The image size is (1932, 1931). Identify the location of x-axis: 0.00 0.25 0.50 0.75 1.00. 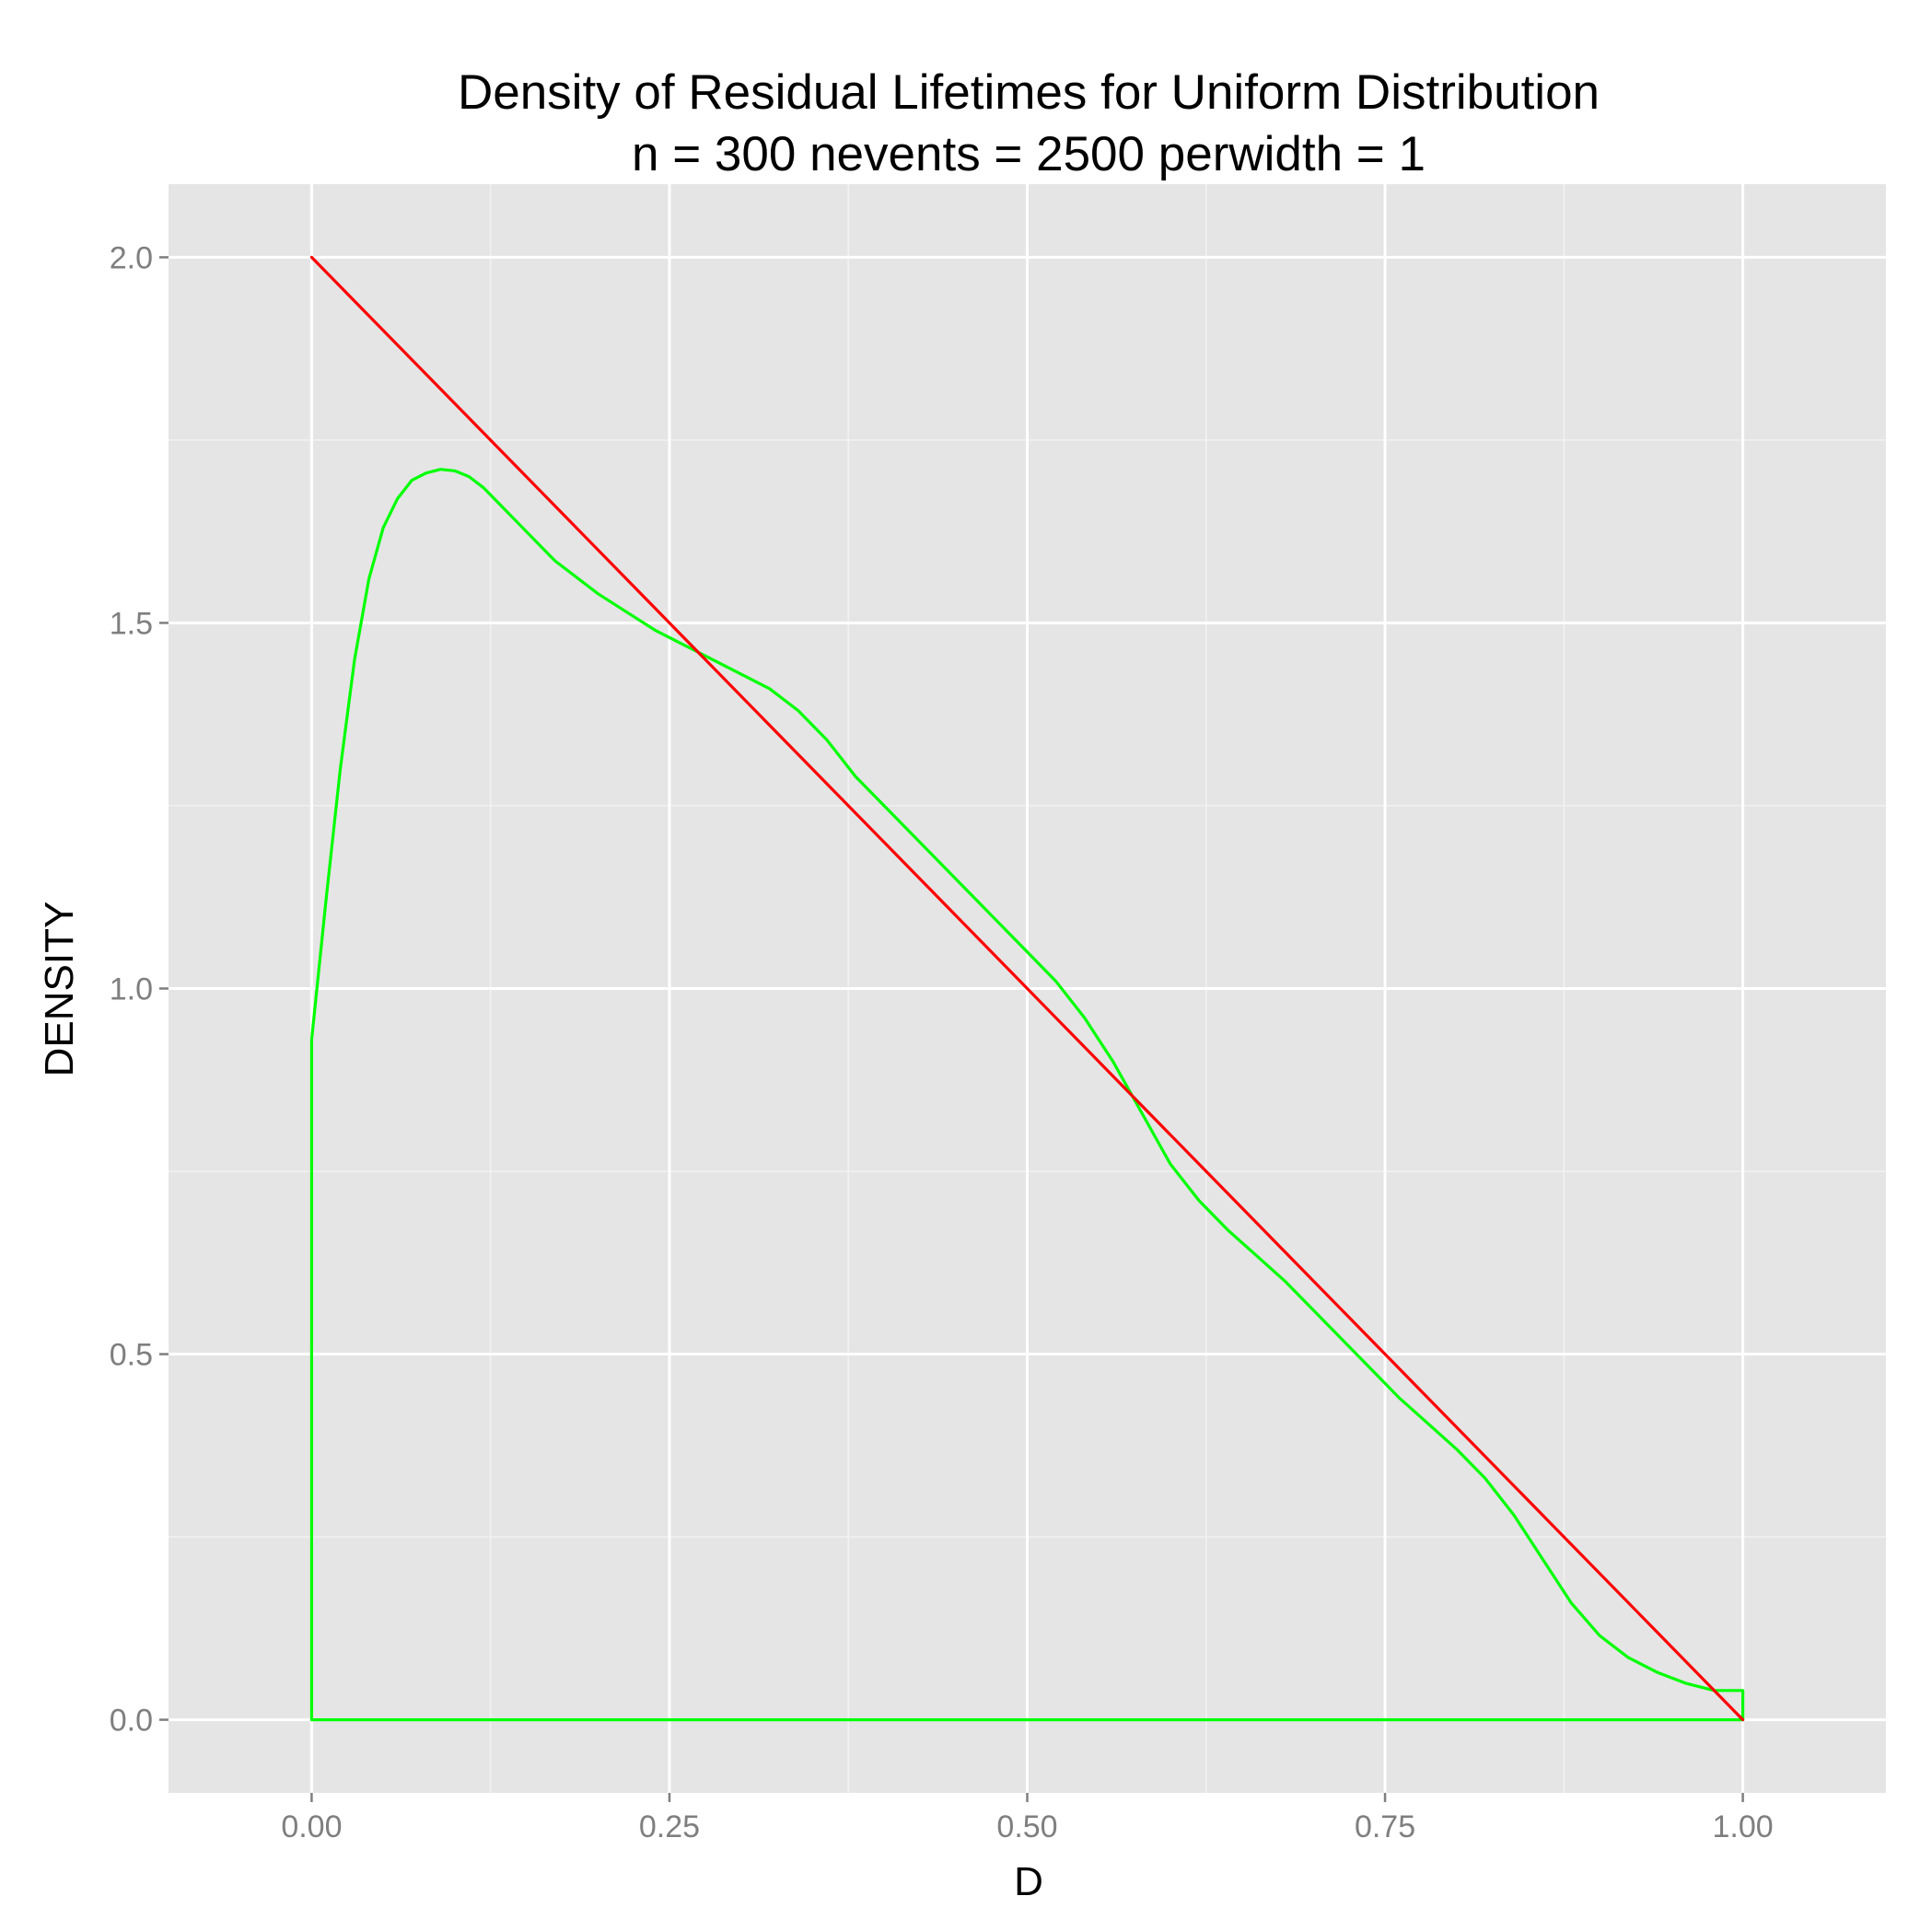
(1027, 1818).